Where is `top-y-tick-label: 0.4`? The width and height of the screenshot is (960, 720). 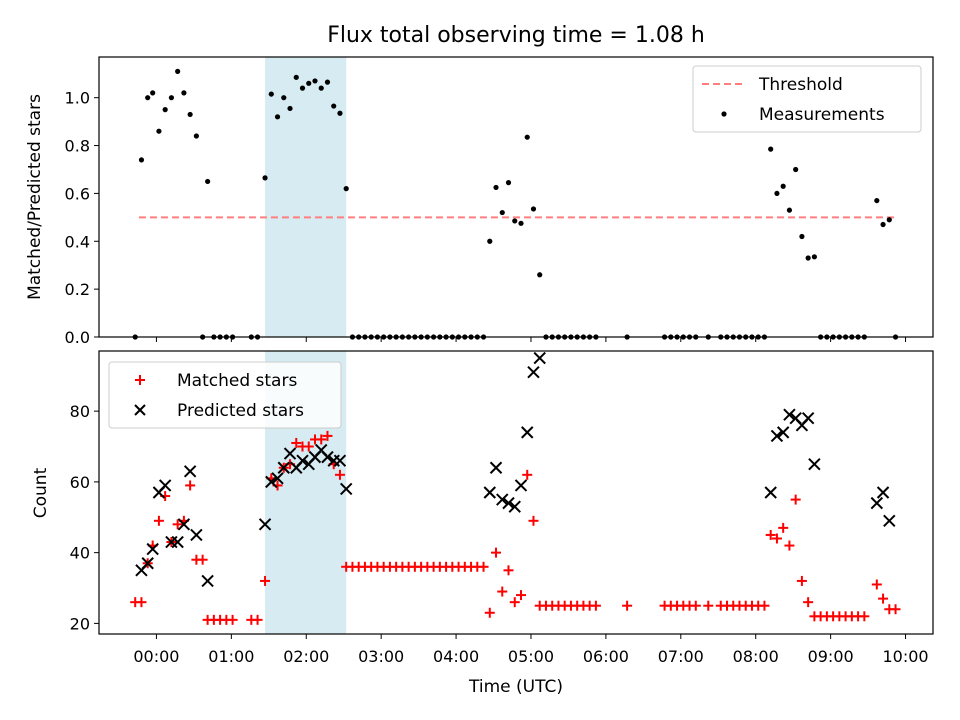 top-y-tick-label: 0.4 is located at coordinates (77, 241).